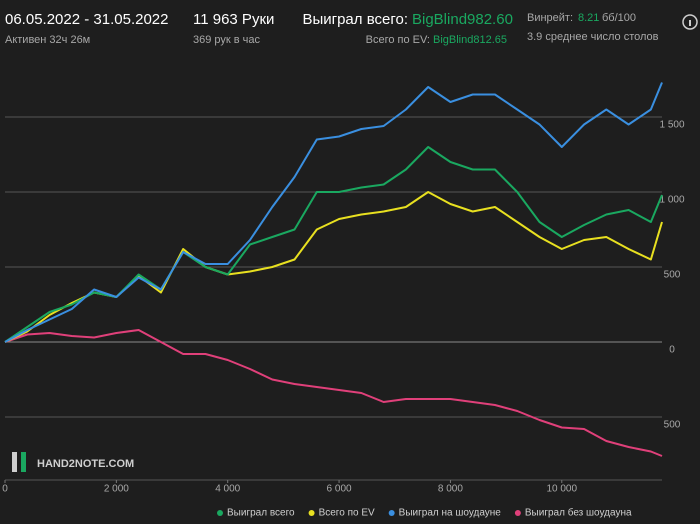 The height and width of the screenshot is (524, 700). Describe the element at coordinates (561, 489) in the screenshot. I see `x-tick-label: 10 000` at that location.